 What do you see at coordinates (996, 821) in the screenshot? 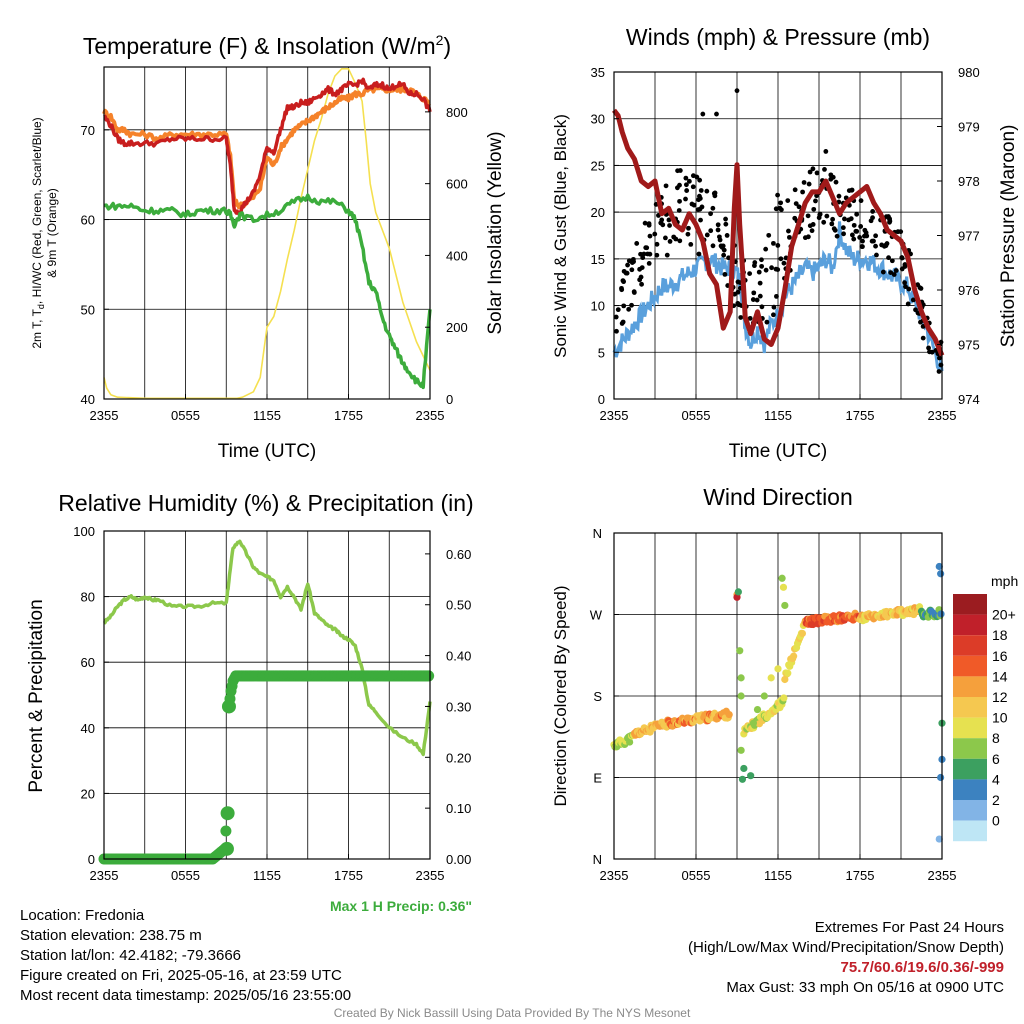
I see `legend-label: 0` at bounding box center [996, 821].